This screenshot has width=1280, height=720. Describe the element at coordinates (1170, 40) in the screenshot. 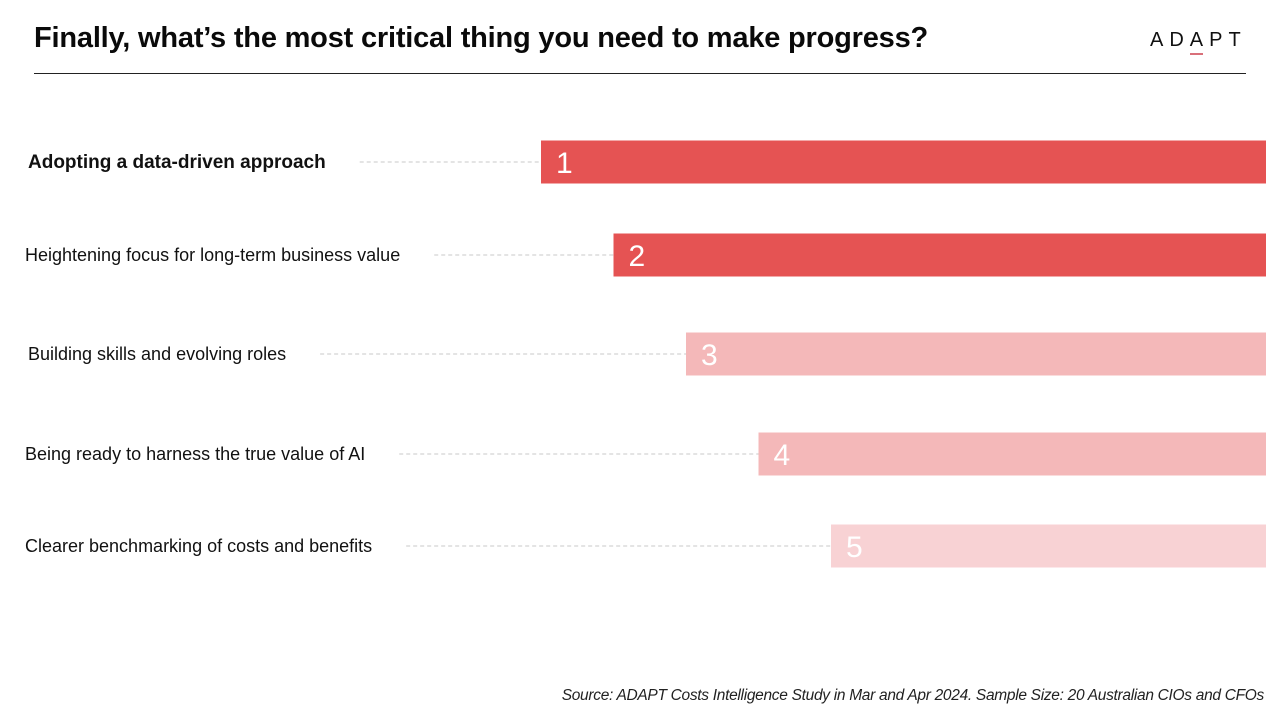

I see `logo-prefix: AD` at that location.